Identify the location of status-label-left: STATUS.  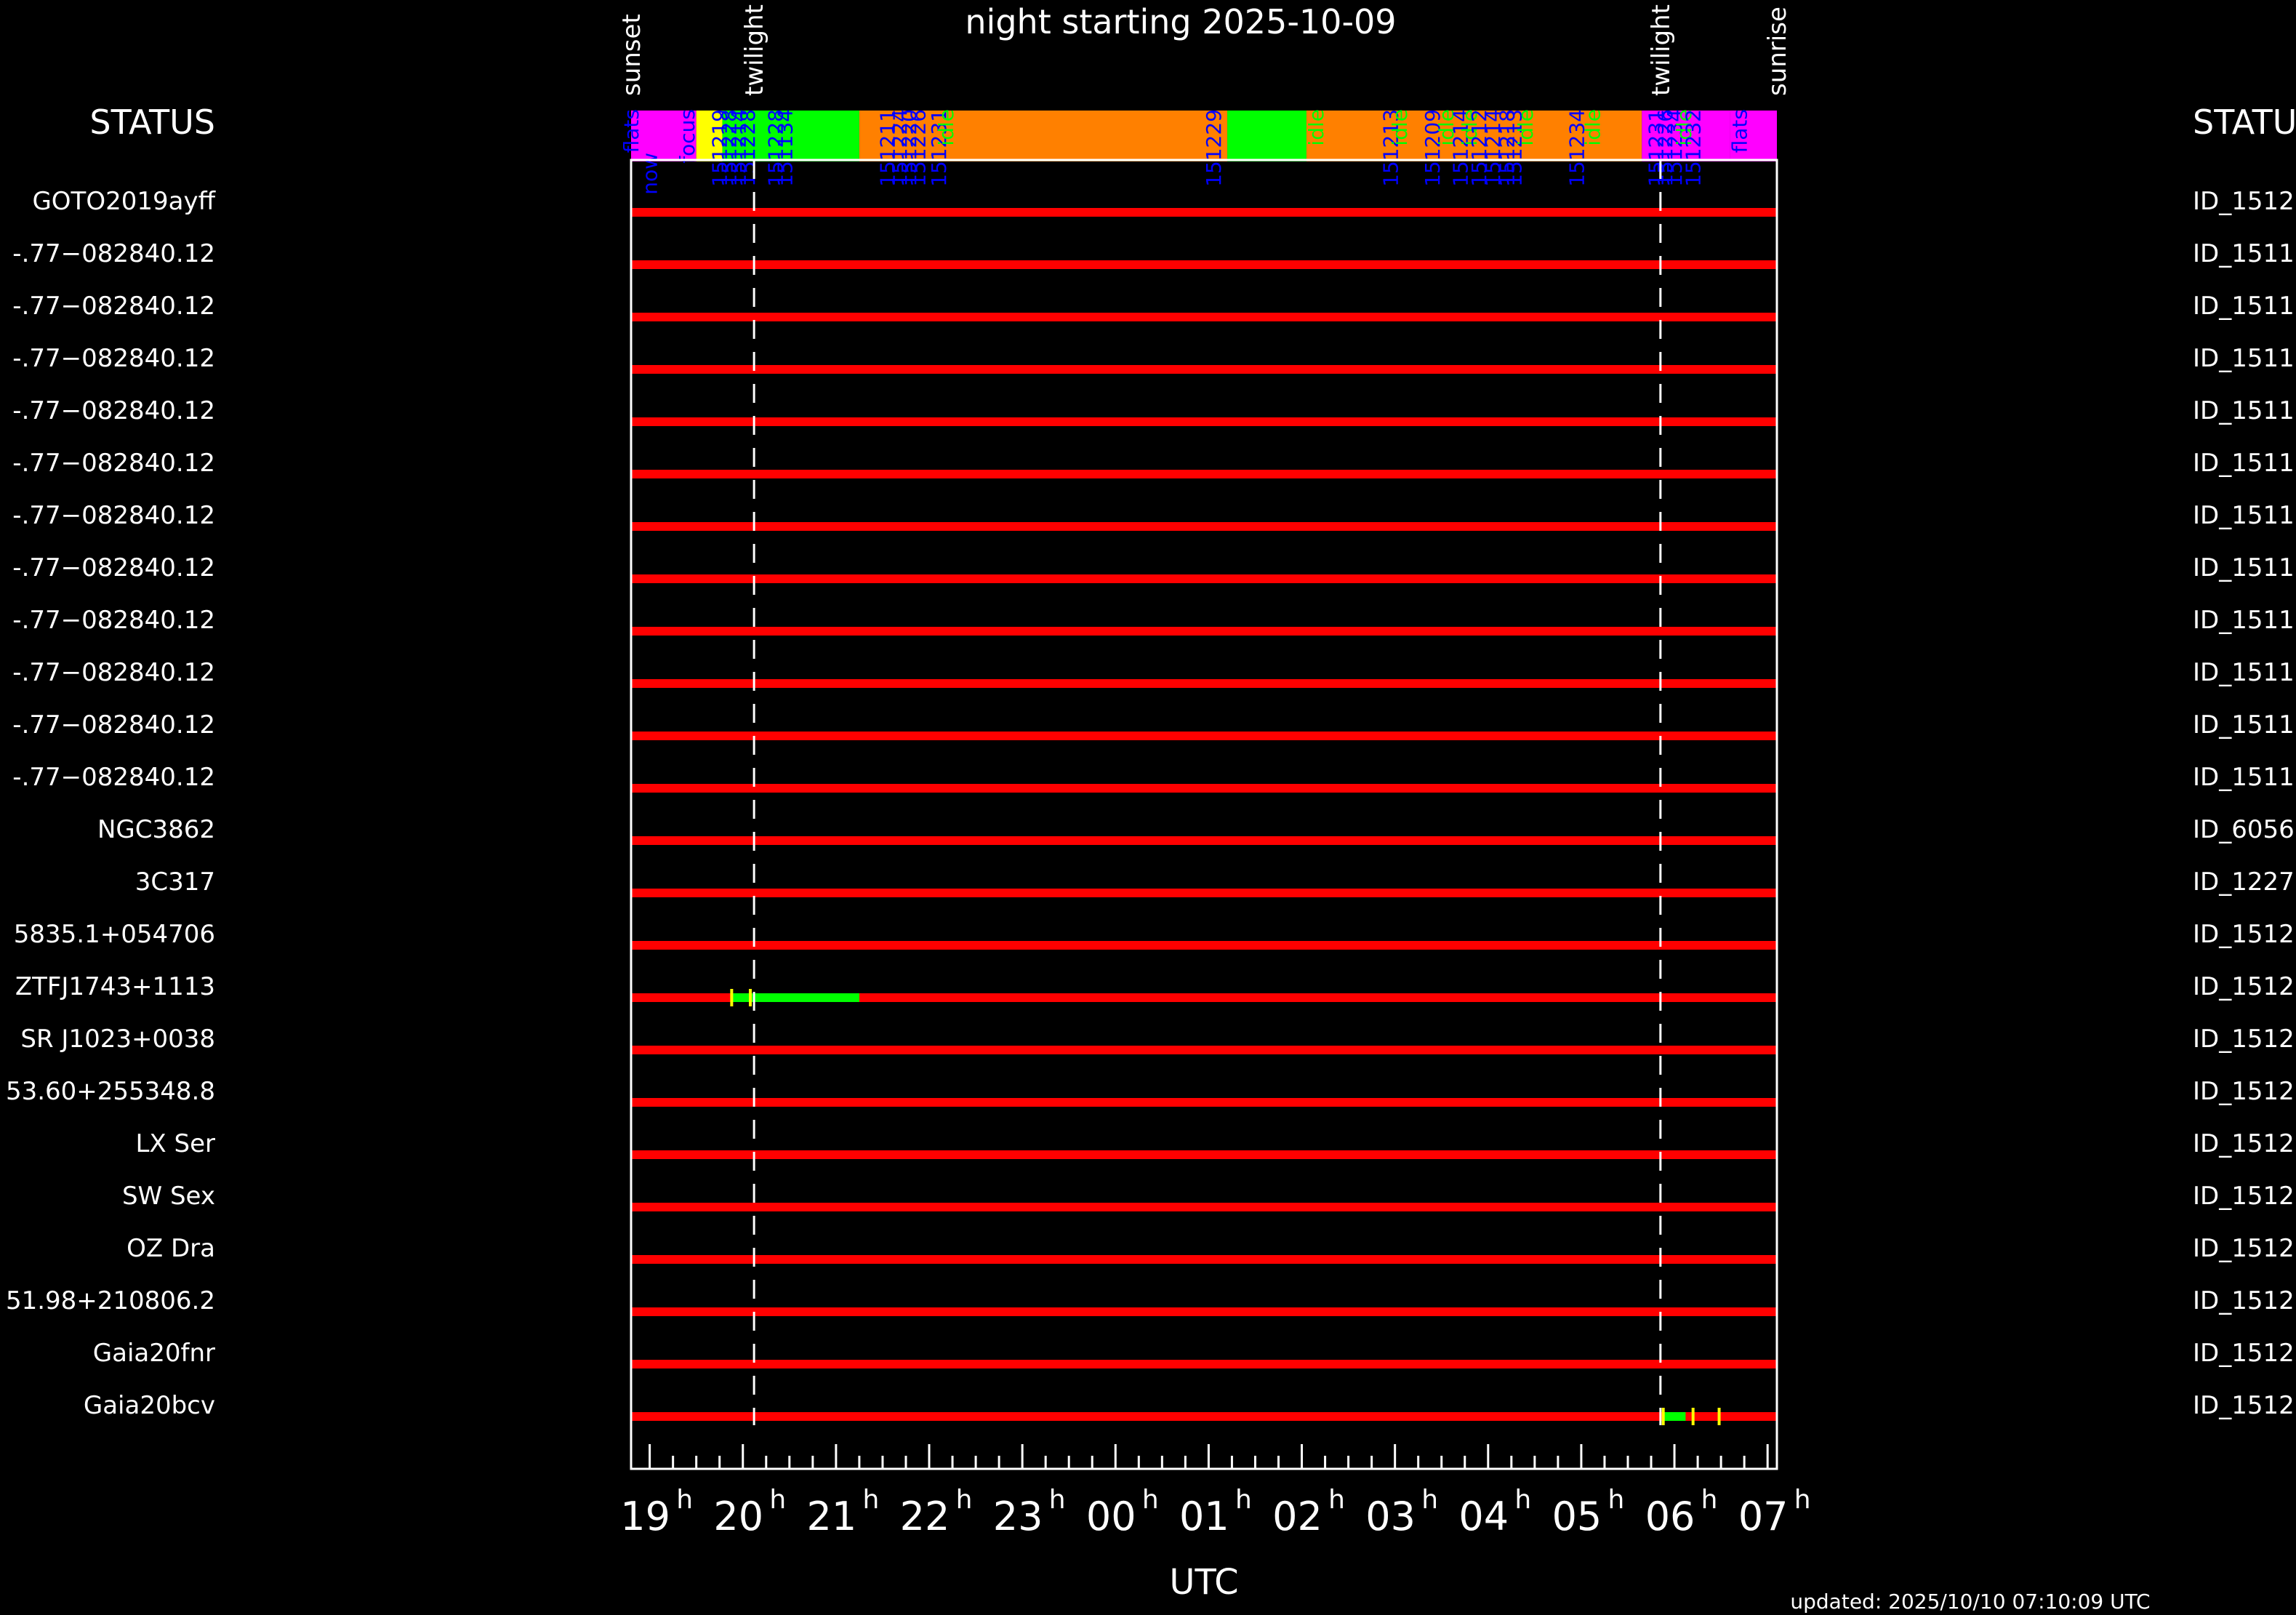
(152, 122).